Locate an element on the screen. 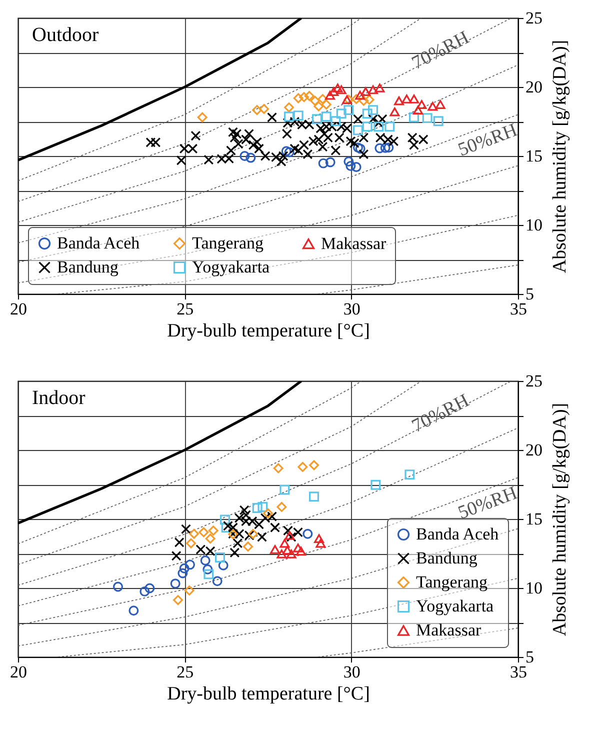 The image size is (592, 747). chart-title: Indoor is located at coordinates (59, 398).